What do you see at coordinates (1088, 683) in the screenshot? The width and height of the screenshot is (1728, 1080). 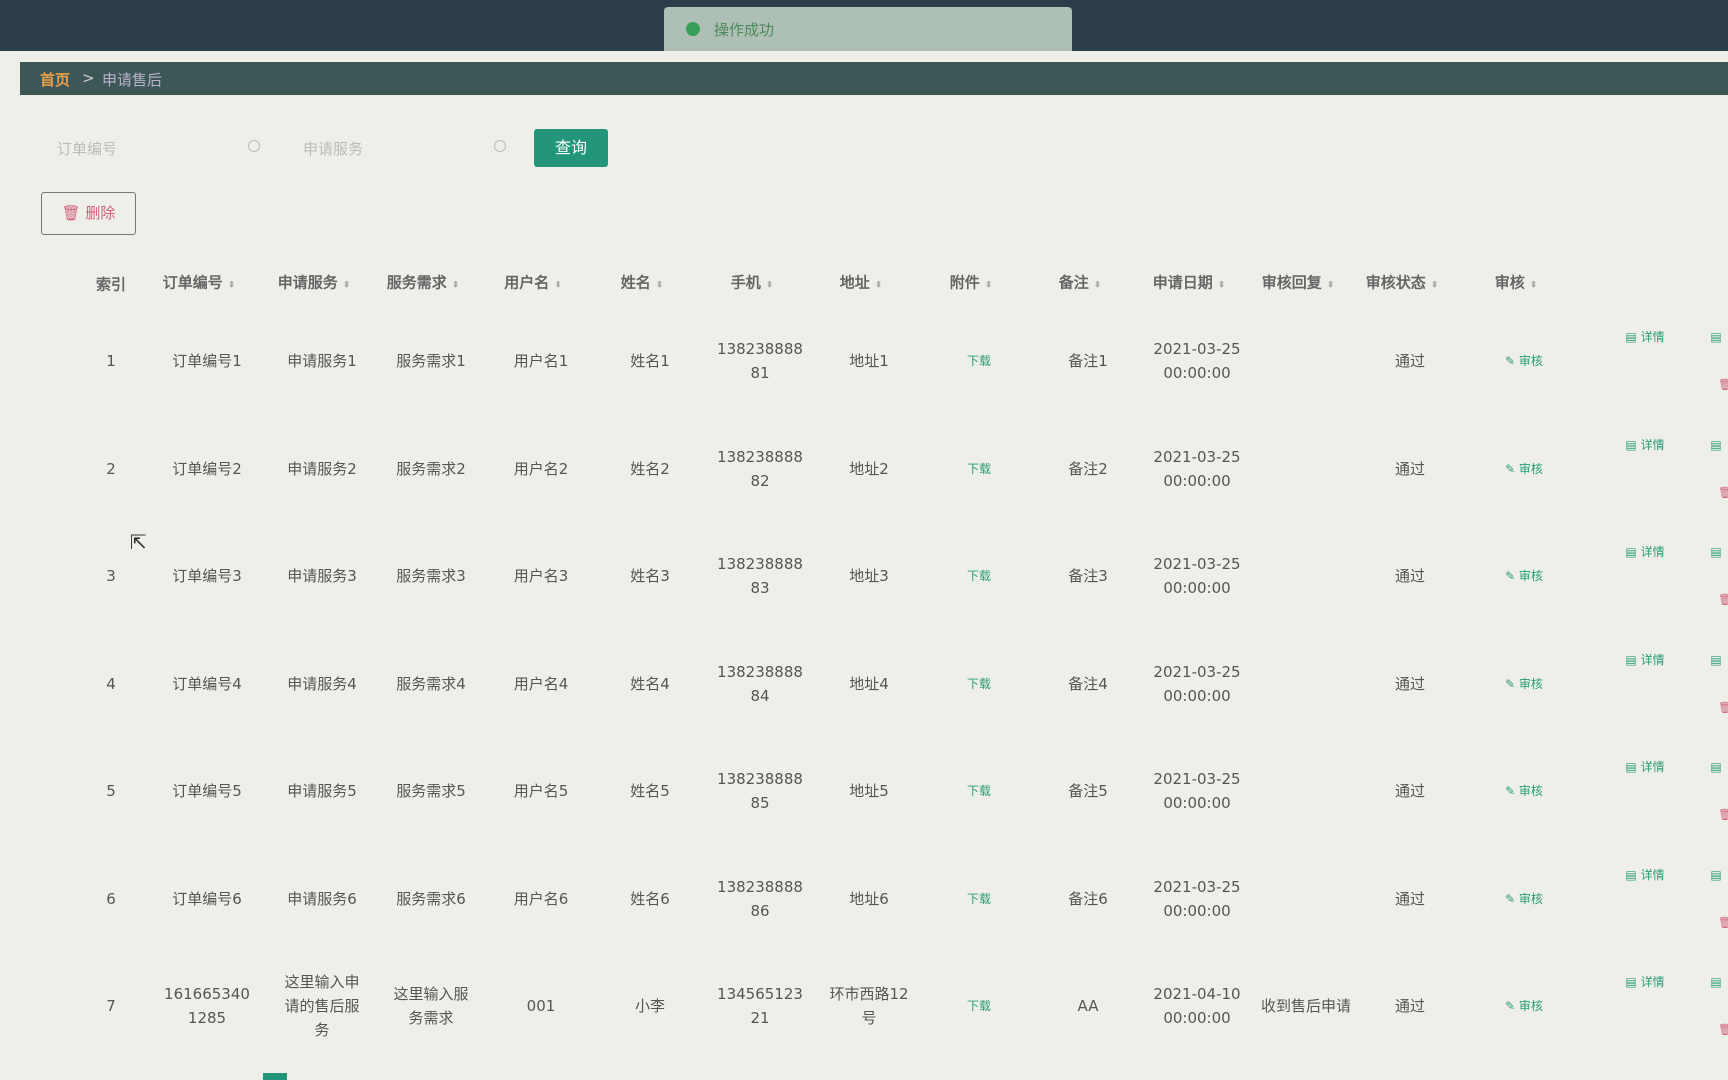 I see `cell: 备注4` at bounding box center [1088, 683].